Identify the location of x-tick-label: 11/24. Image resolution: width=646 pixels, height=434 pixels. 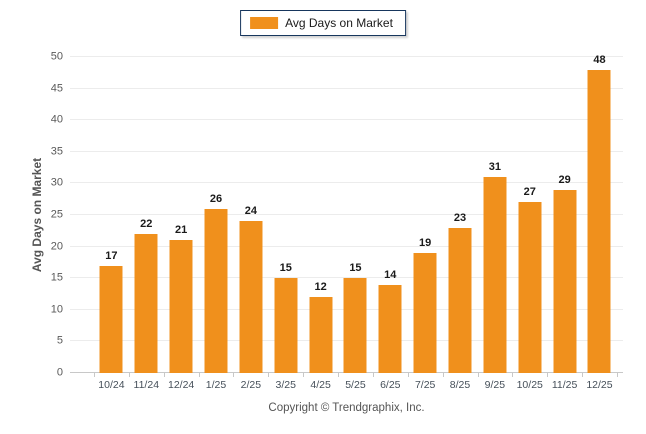
(146, 385).